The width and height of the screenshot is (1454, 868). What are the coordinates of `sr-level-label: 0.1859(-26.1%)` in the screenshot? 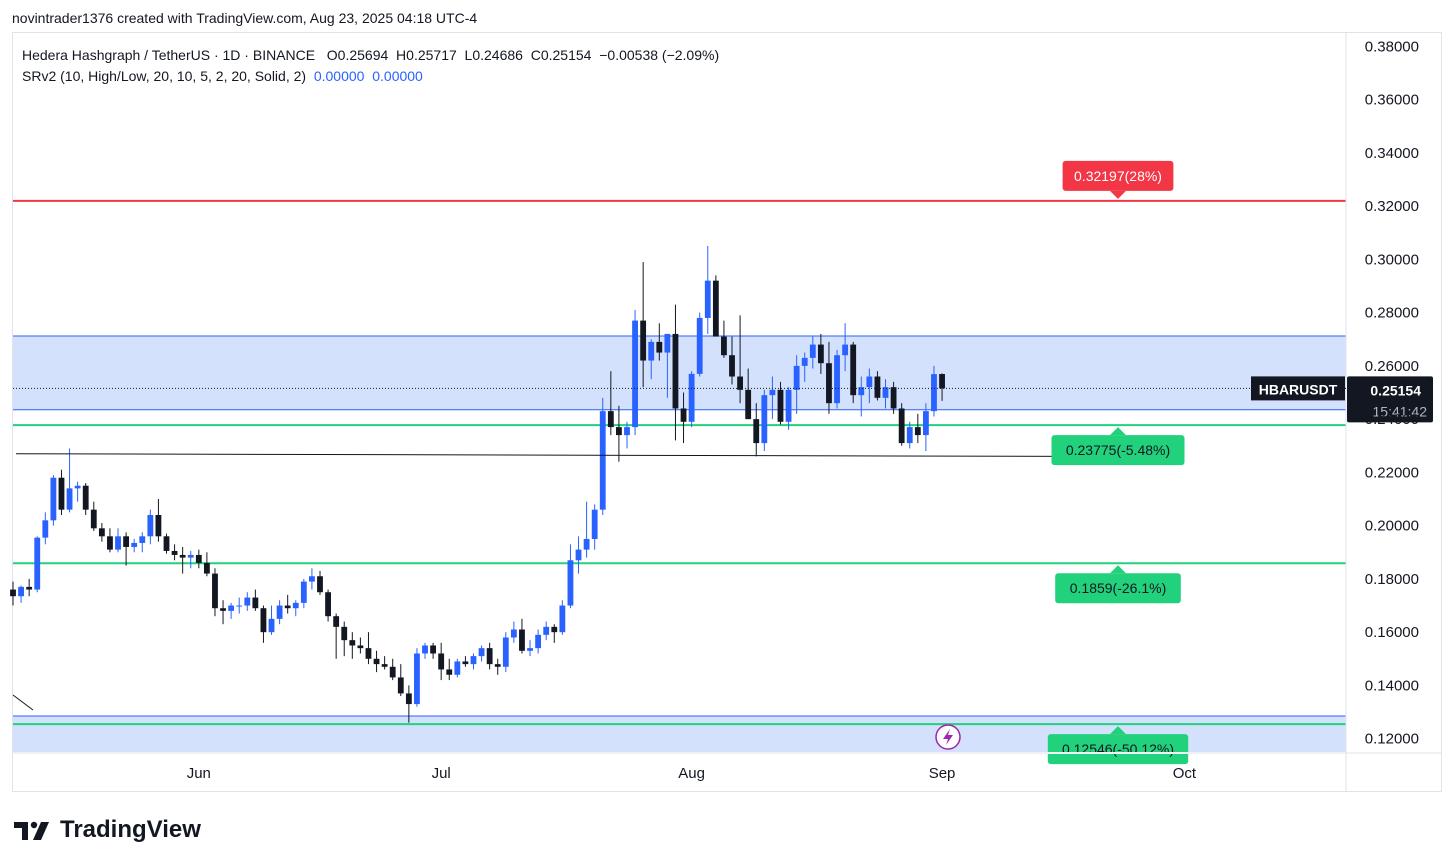 It's located at (1118, 584).